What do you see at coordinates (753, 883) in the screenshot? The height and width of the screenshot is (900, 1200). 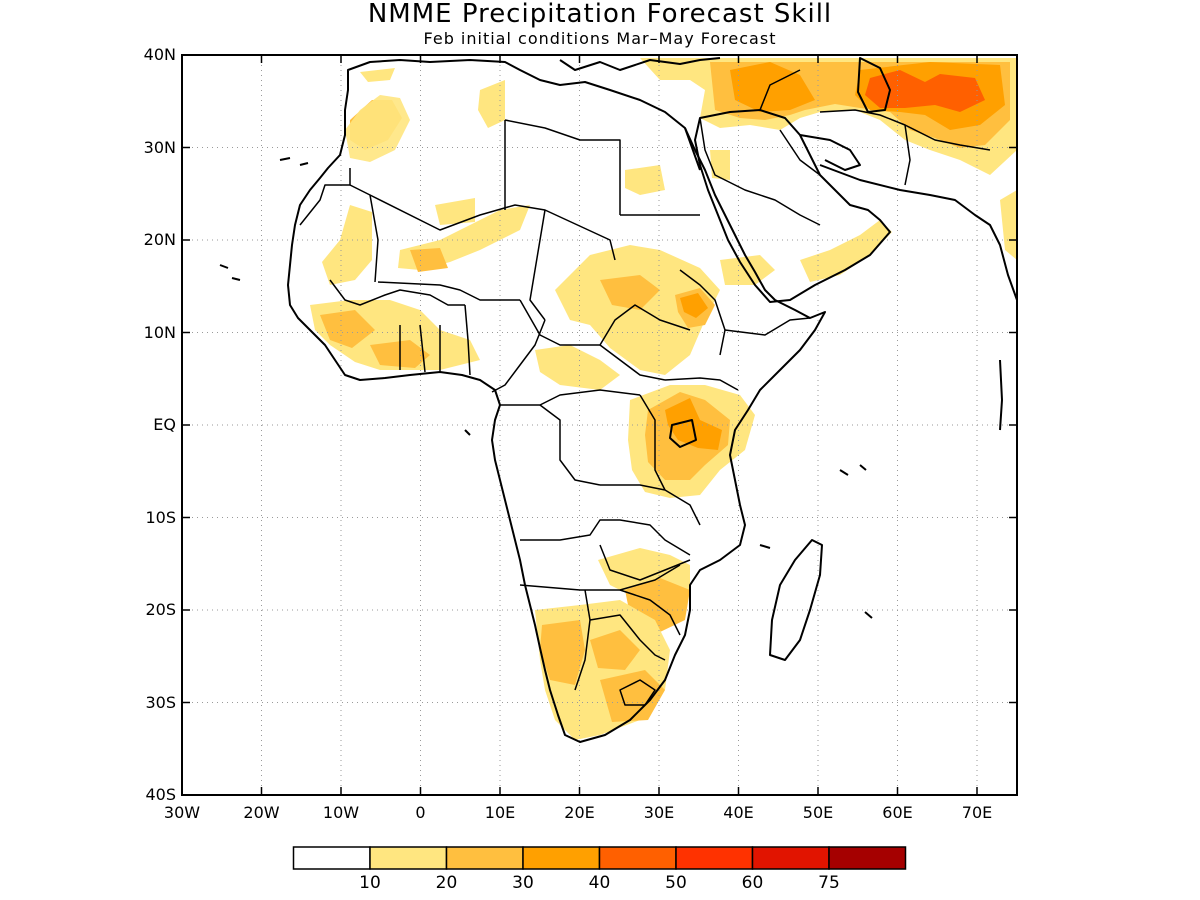 I see `colorbar-label: 60` at bounding box center [753, 883].